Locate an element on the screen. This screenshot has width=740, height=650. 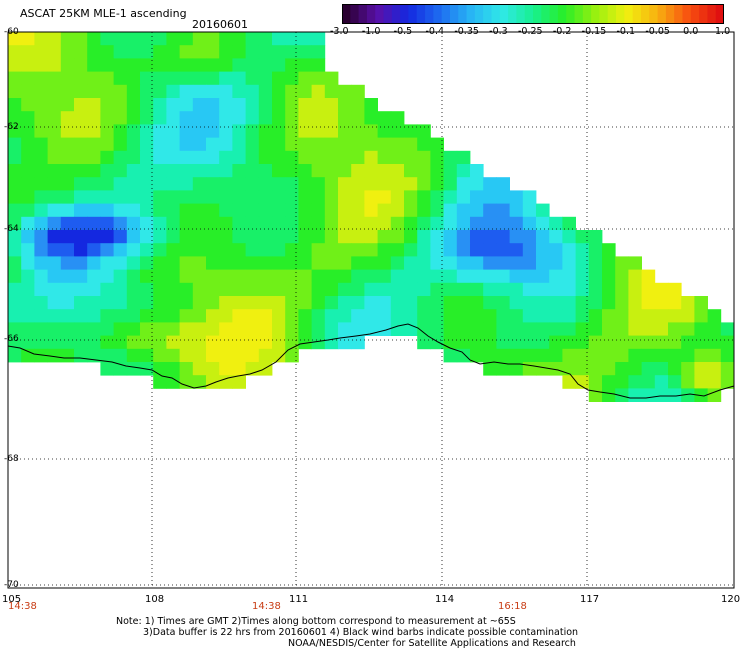
color-scale-tick-label: -3.0 is located at coordinates (339, 31).